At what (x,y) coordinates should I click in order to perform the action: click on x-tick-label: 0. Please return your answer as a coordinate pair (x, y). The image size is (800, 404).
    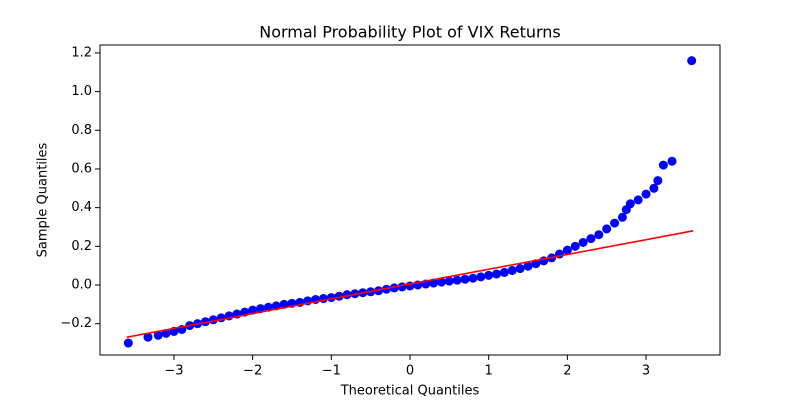
    Looking at the image, I should click on (410, 371).